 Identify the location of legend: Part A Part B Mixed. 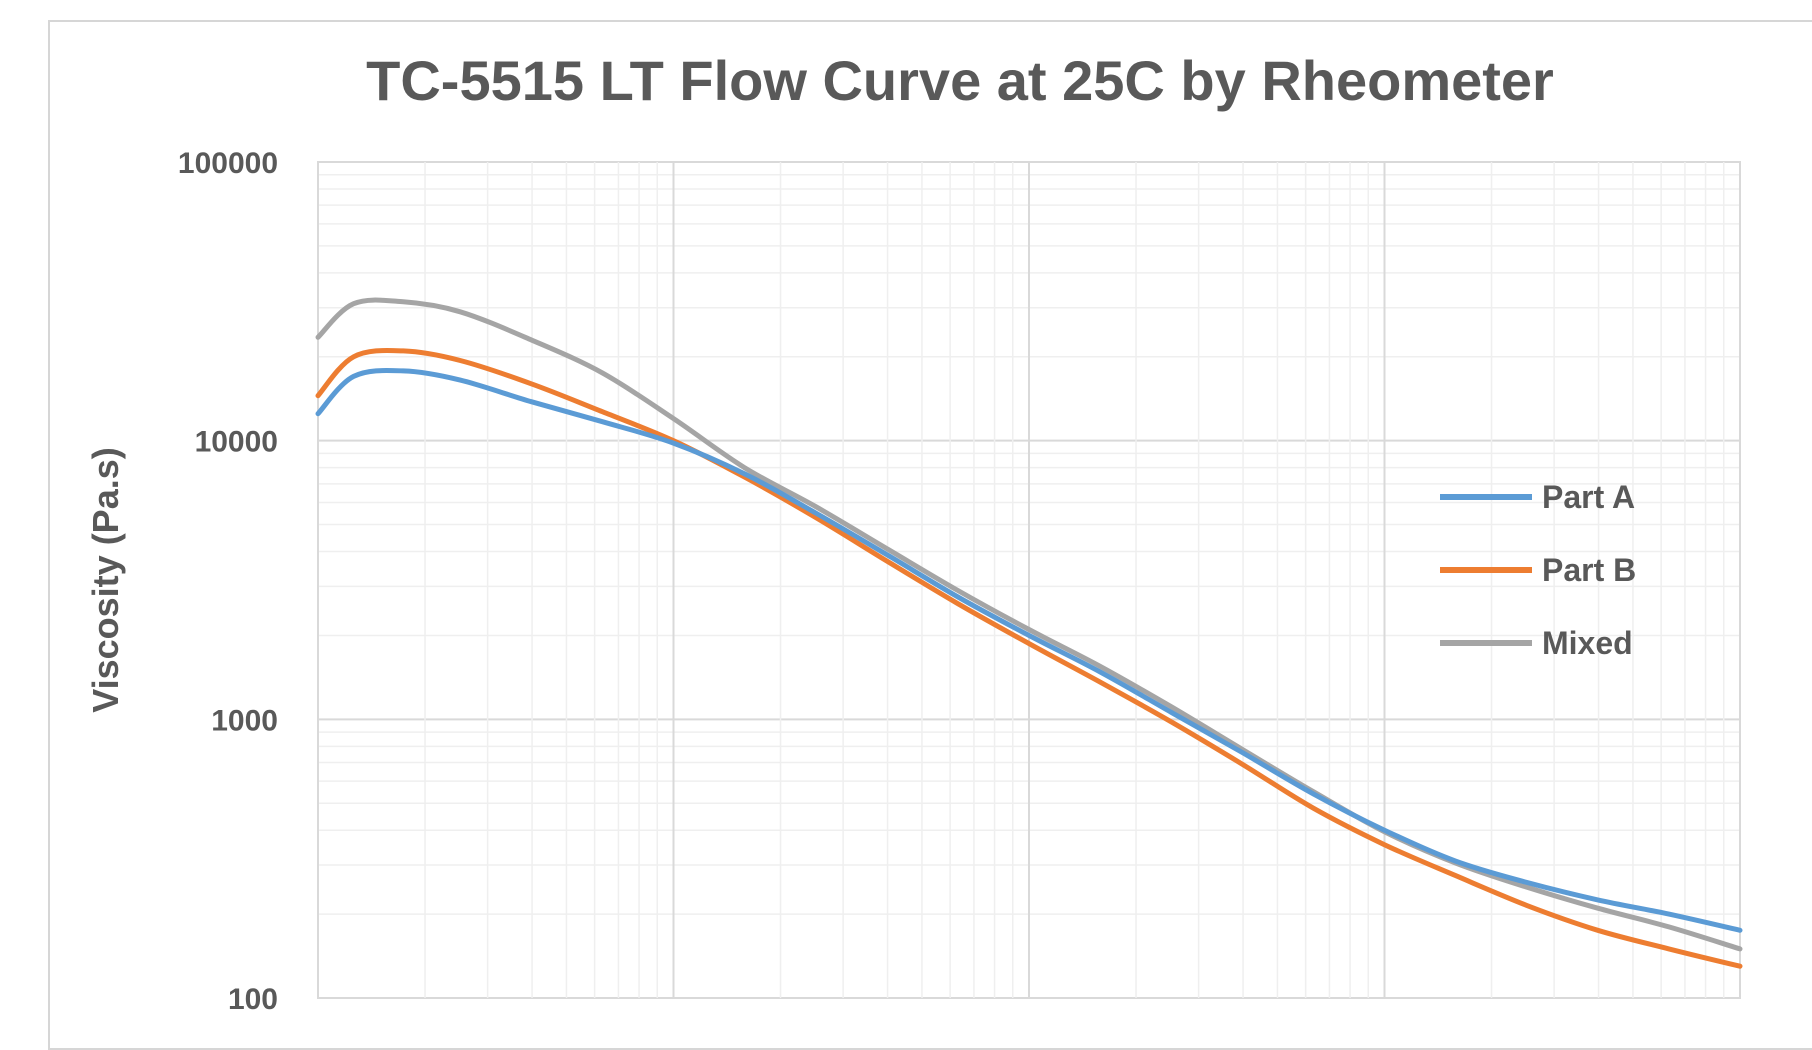
(1538, 570).